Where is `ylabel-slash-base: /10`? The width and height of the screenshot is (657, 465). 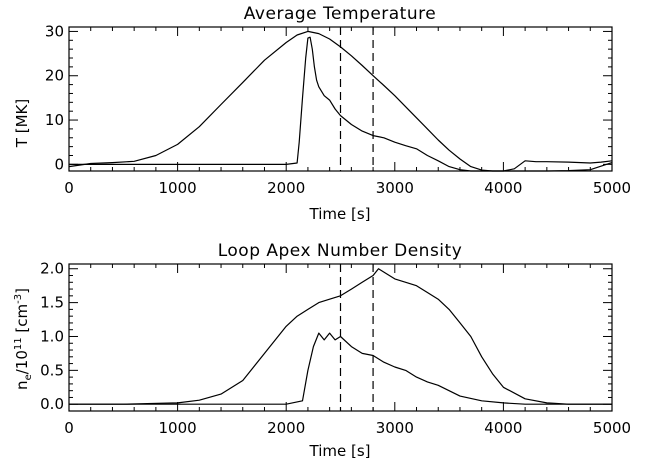
ylabel-slash-base: /10 is located at coordinates (22, 362).